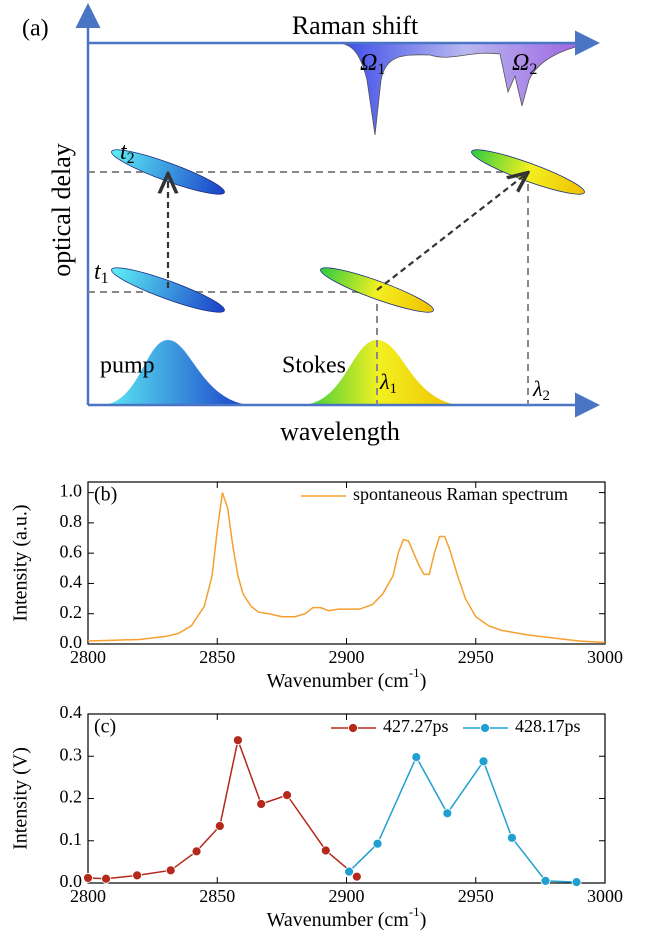  Describe the element at coordinates (314, 366) in the screenshot. I see `stokes-label: Stokes` at that location.